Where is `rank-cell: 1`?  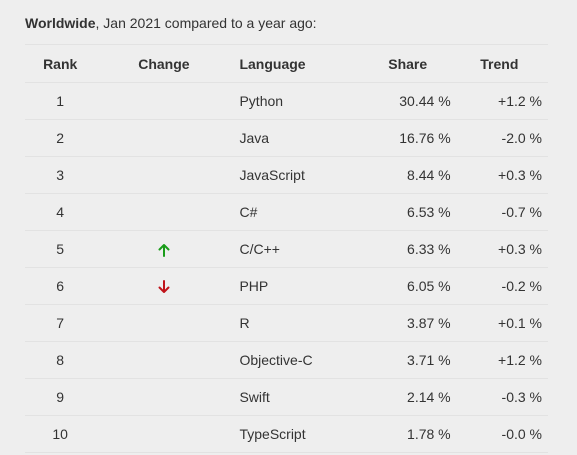
rank-cell: 1 is located at coordinates (60, 101).